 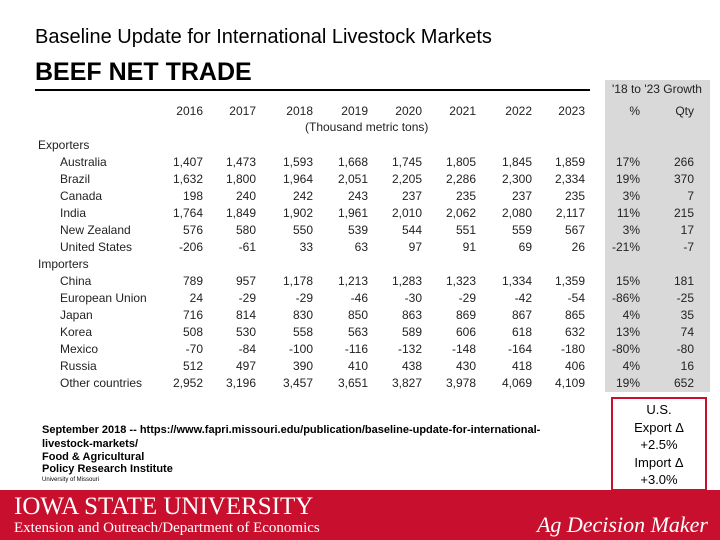 What do you see at coordinates (631, 196) in the screenshot?
I see `cell: 3%` at bounding box center [631, 196].